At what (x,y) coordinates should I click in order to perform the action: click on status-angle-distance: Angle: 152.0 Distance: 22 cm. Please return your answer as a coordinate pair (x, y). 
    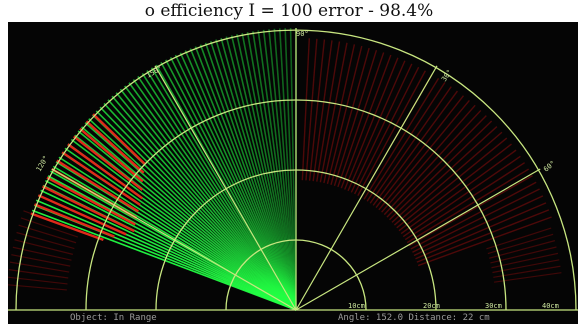
    Looking at the image, I should click on (414, 318).